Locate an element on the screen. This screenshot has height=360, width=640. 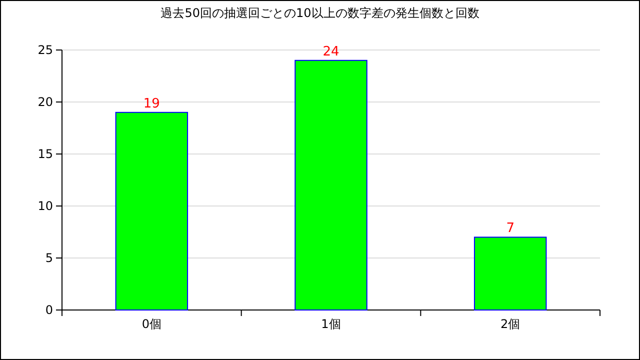
x-tick-label: 2個 is located at coordinates (510, 324).